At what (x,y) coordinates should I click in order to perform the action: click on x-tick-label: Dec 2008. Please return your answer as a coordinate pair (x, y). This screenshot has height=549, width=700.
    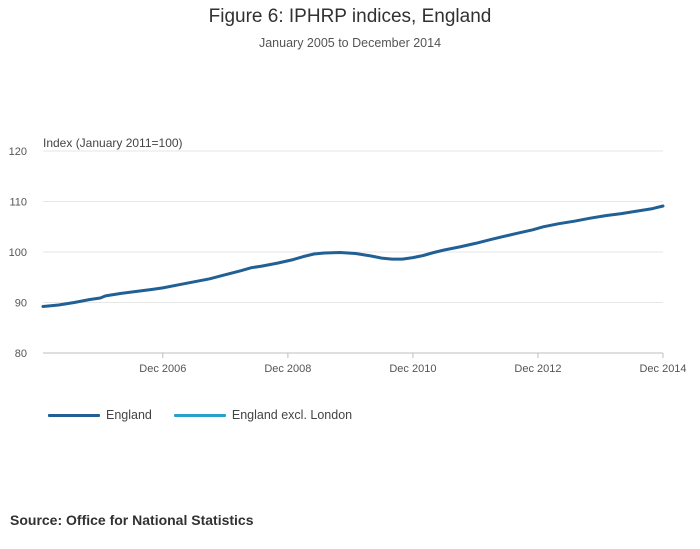
    Looking at the image, I should click on (287, 369).